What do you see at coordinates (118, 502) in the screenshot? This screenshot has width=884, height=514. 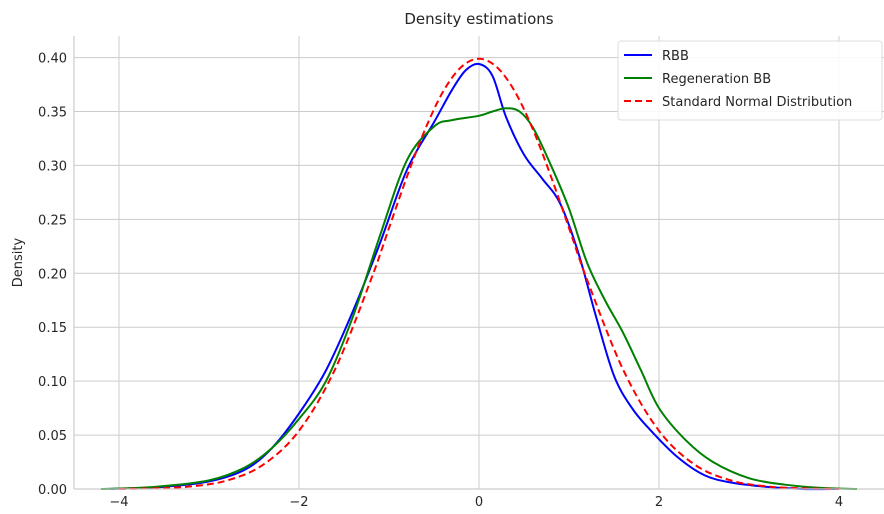 I see `x-tick-label: −4` at bounding box center [118, 502].